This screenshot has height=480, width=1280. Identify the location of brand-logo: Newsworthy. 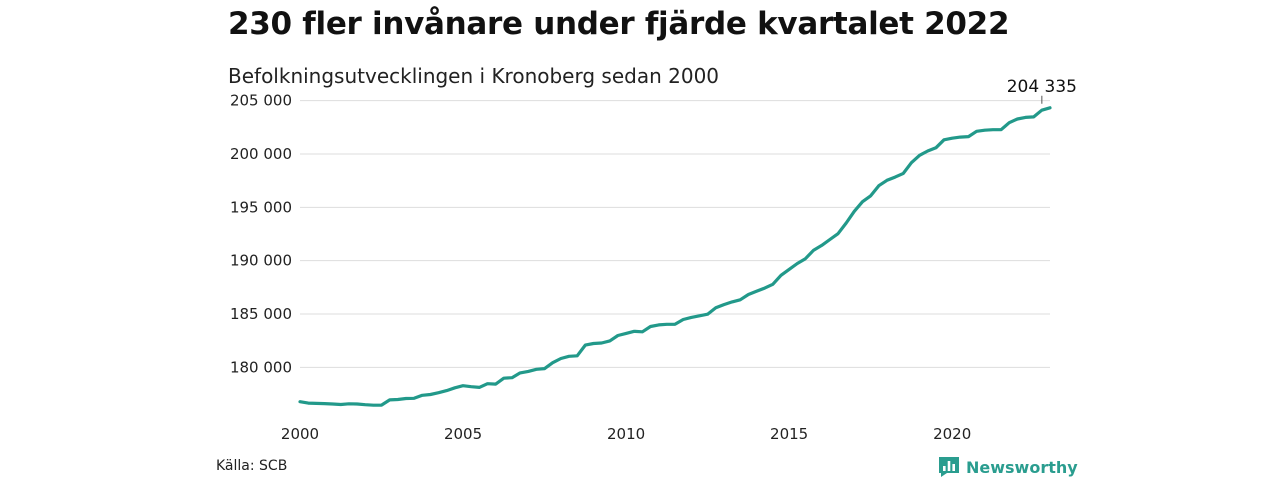
(1008, 467).